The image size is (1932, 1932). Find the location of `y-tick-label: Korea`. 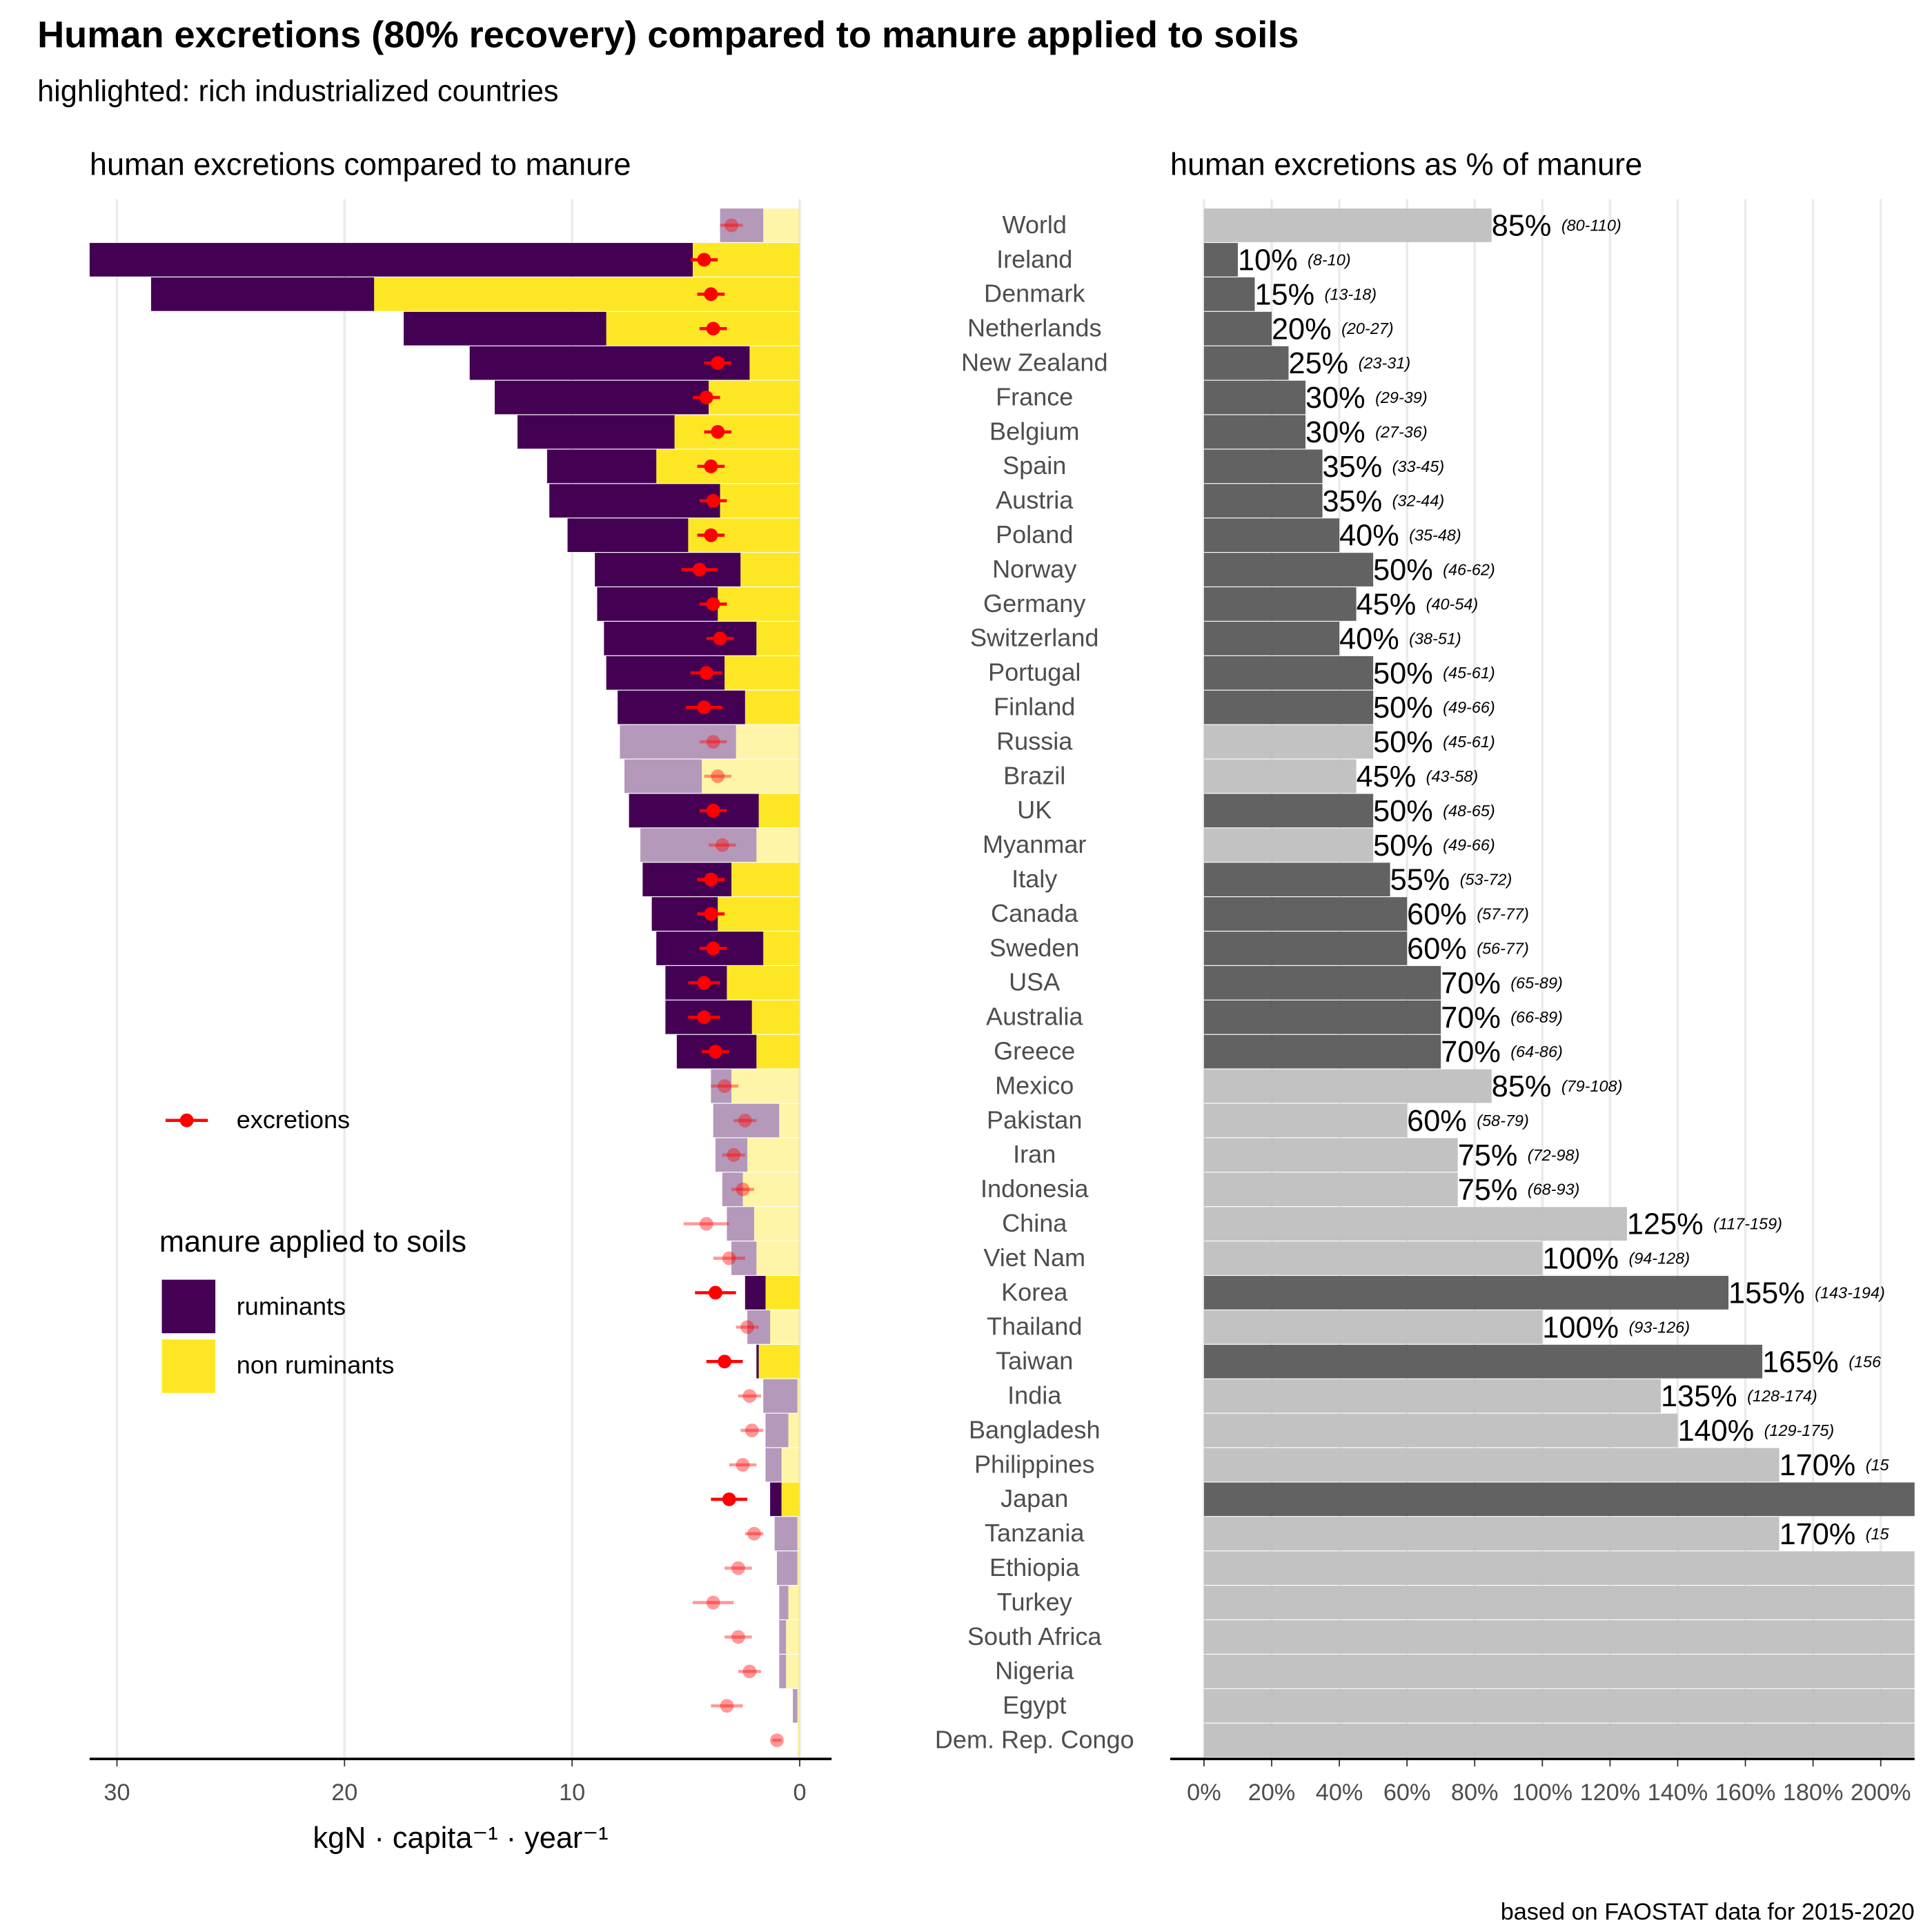

y-tick-label: Korea is located at coordinates (1034, 1292).